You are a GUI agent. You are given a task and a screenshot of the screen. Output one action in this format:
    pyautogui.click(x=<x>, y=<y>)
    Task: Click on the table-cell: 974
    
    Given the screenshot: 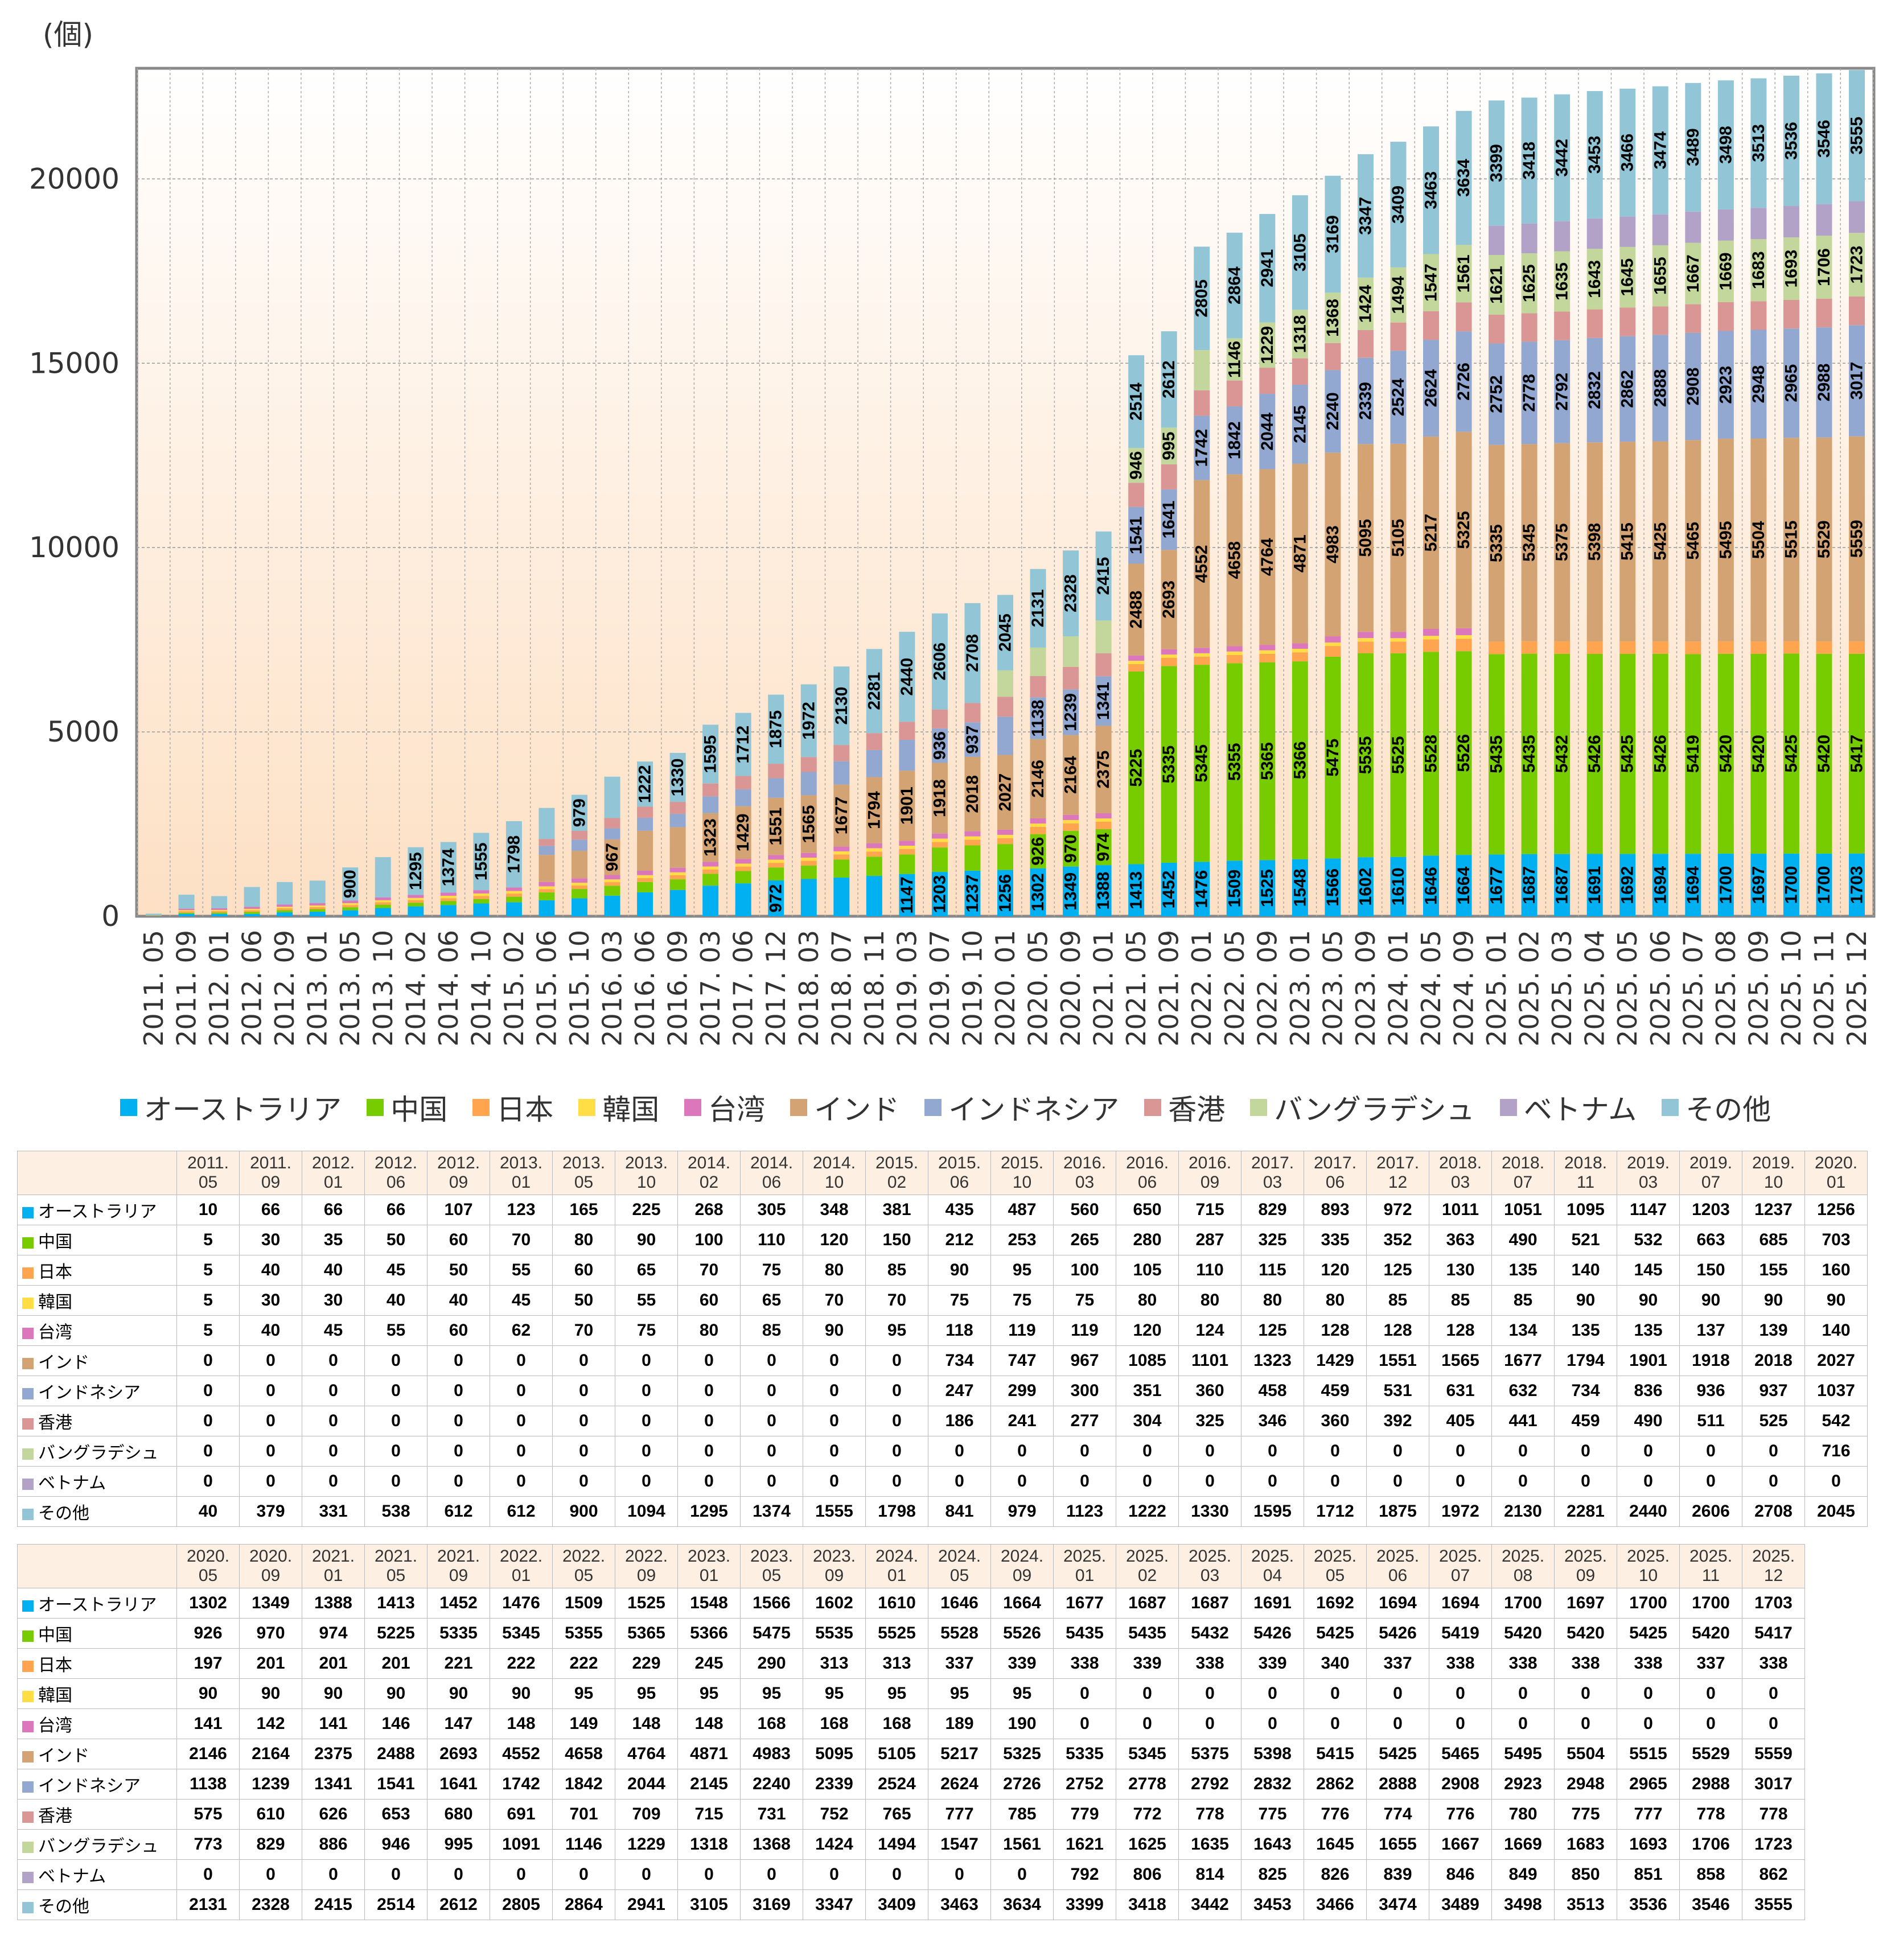 What is the action you would take?
    pyautogui.click(x=334, y=1633)
    